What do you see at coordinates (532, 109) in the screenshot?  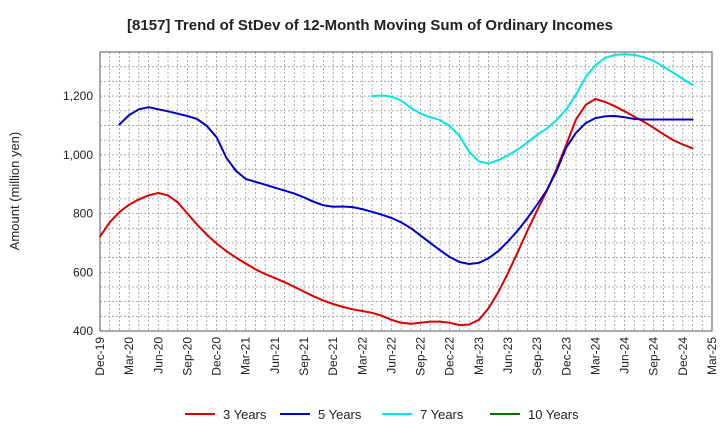 I see `series-line-7-years` at bounding box center [532, 109].